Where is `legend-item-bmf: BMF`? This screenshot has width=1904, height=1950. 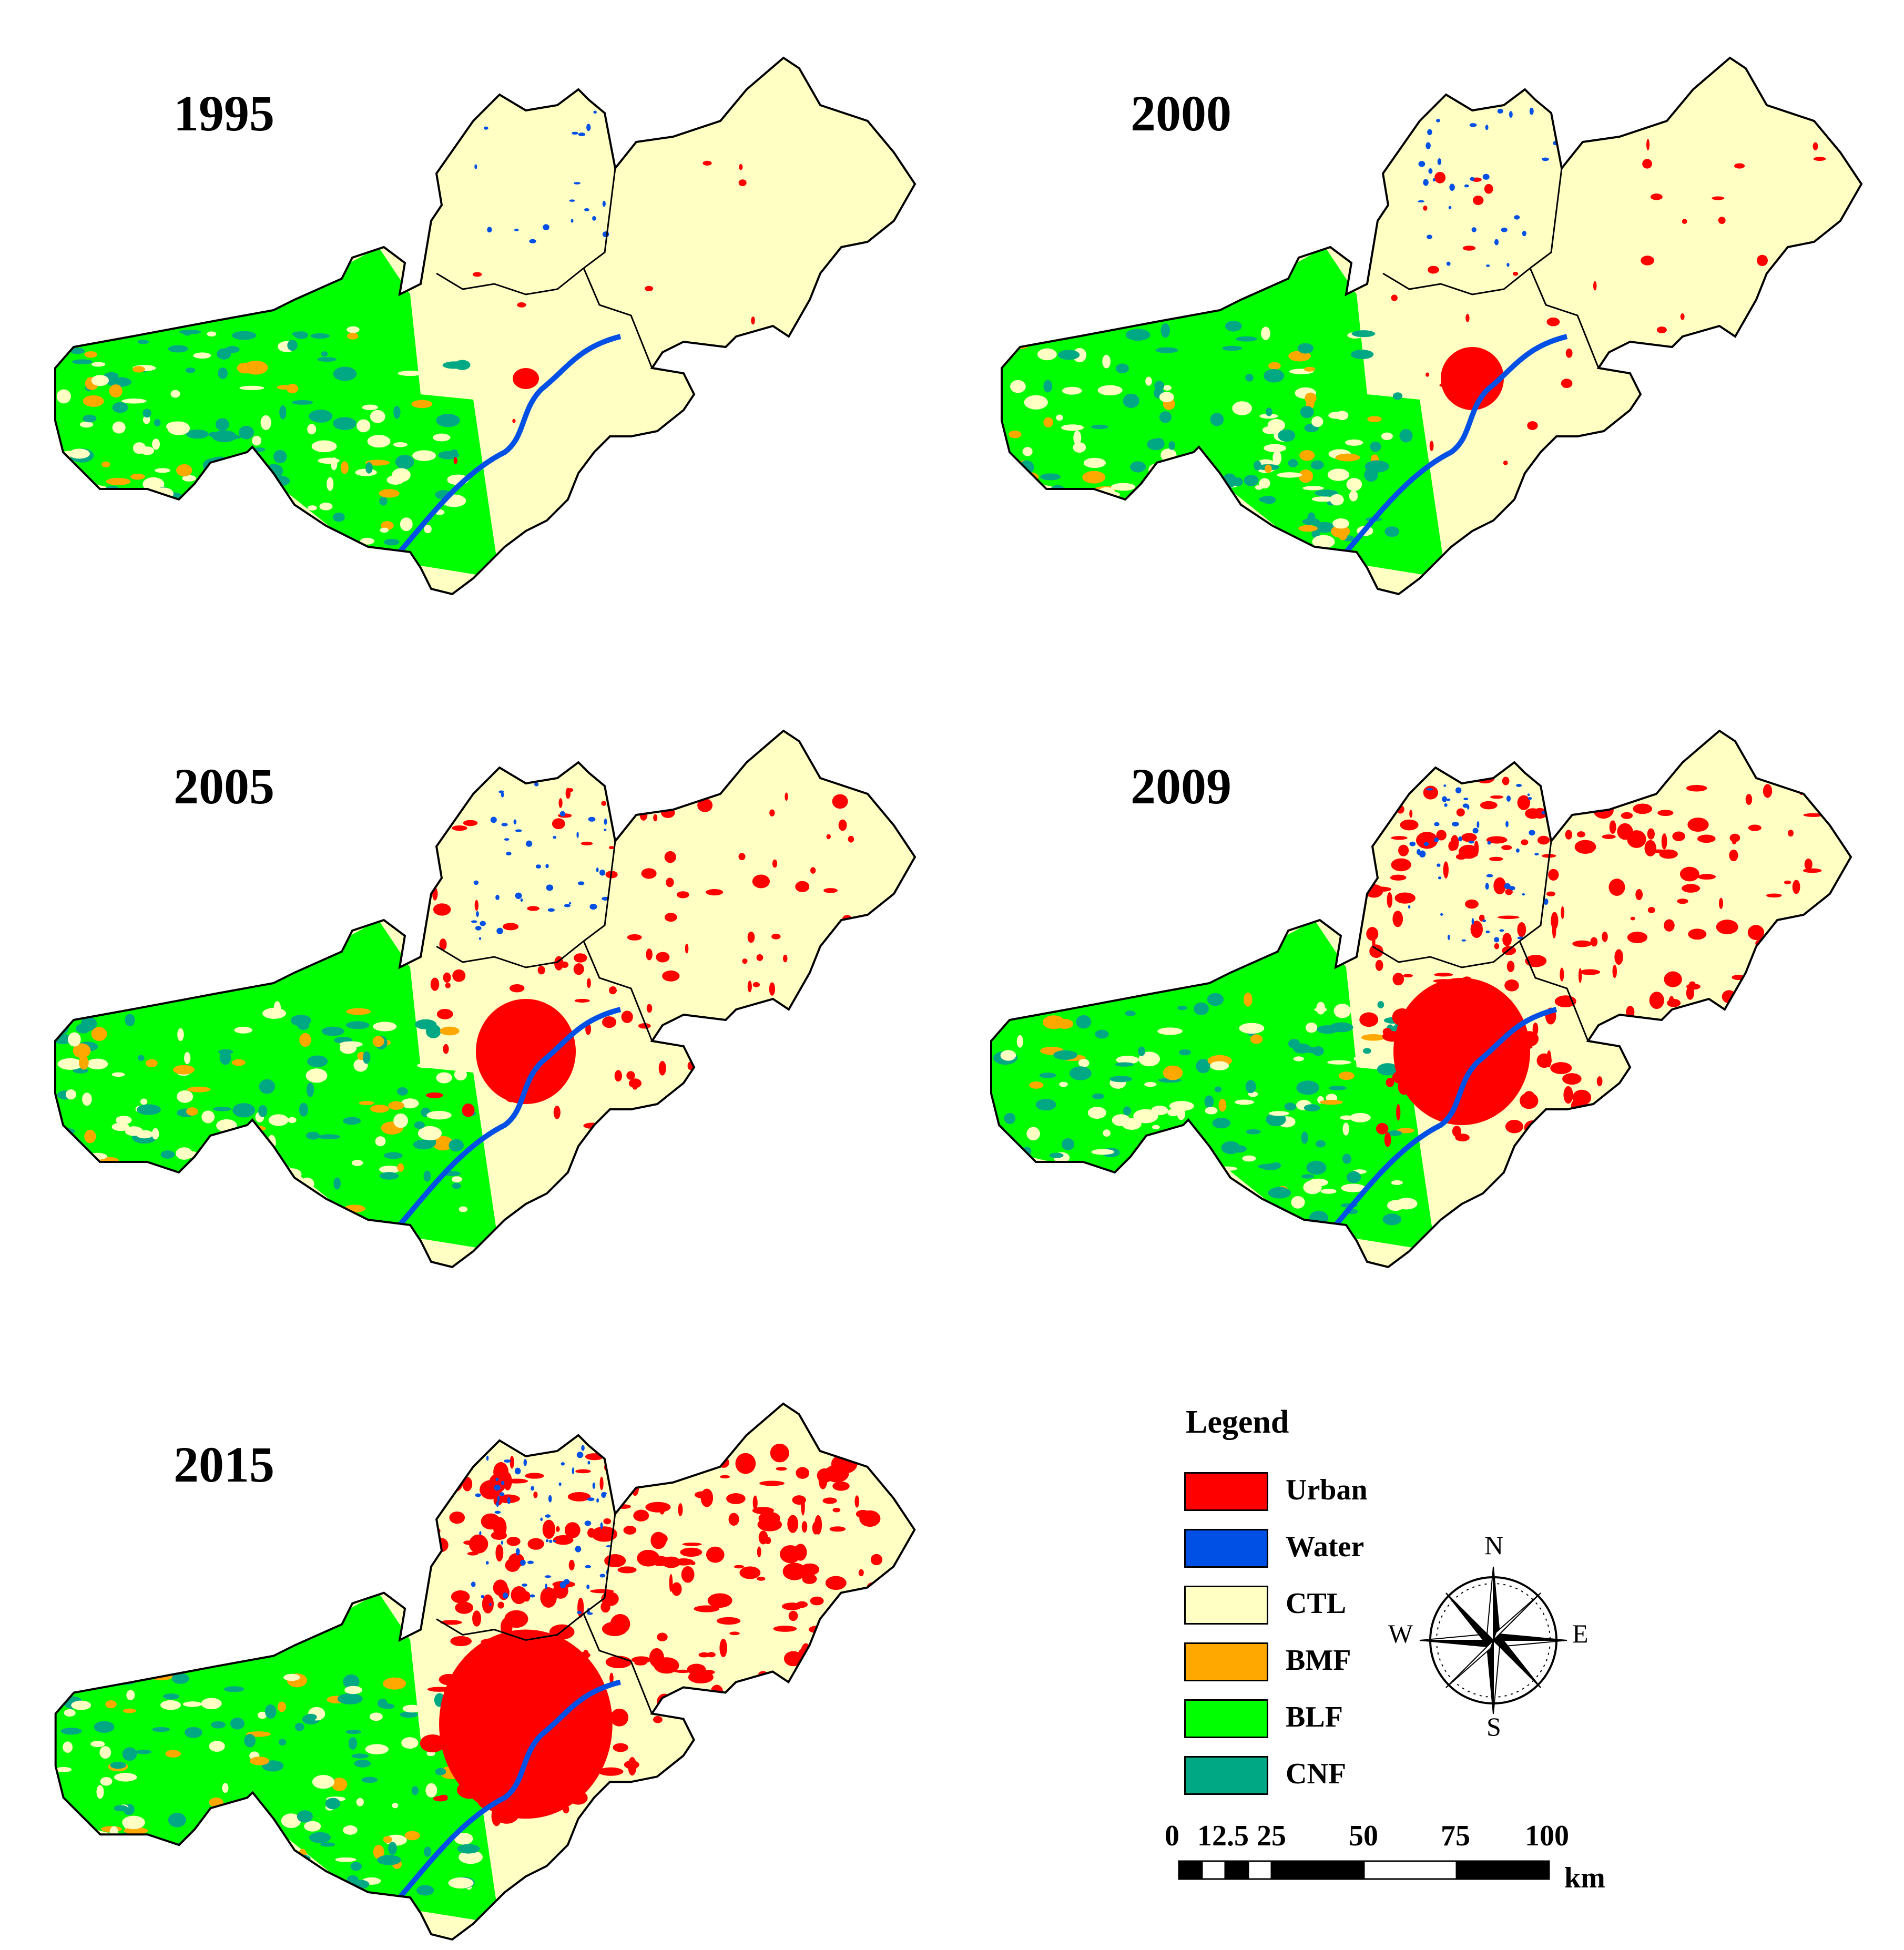 legend-item-bmf: BMF is located at coordinates (1335, 1663).